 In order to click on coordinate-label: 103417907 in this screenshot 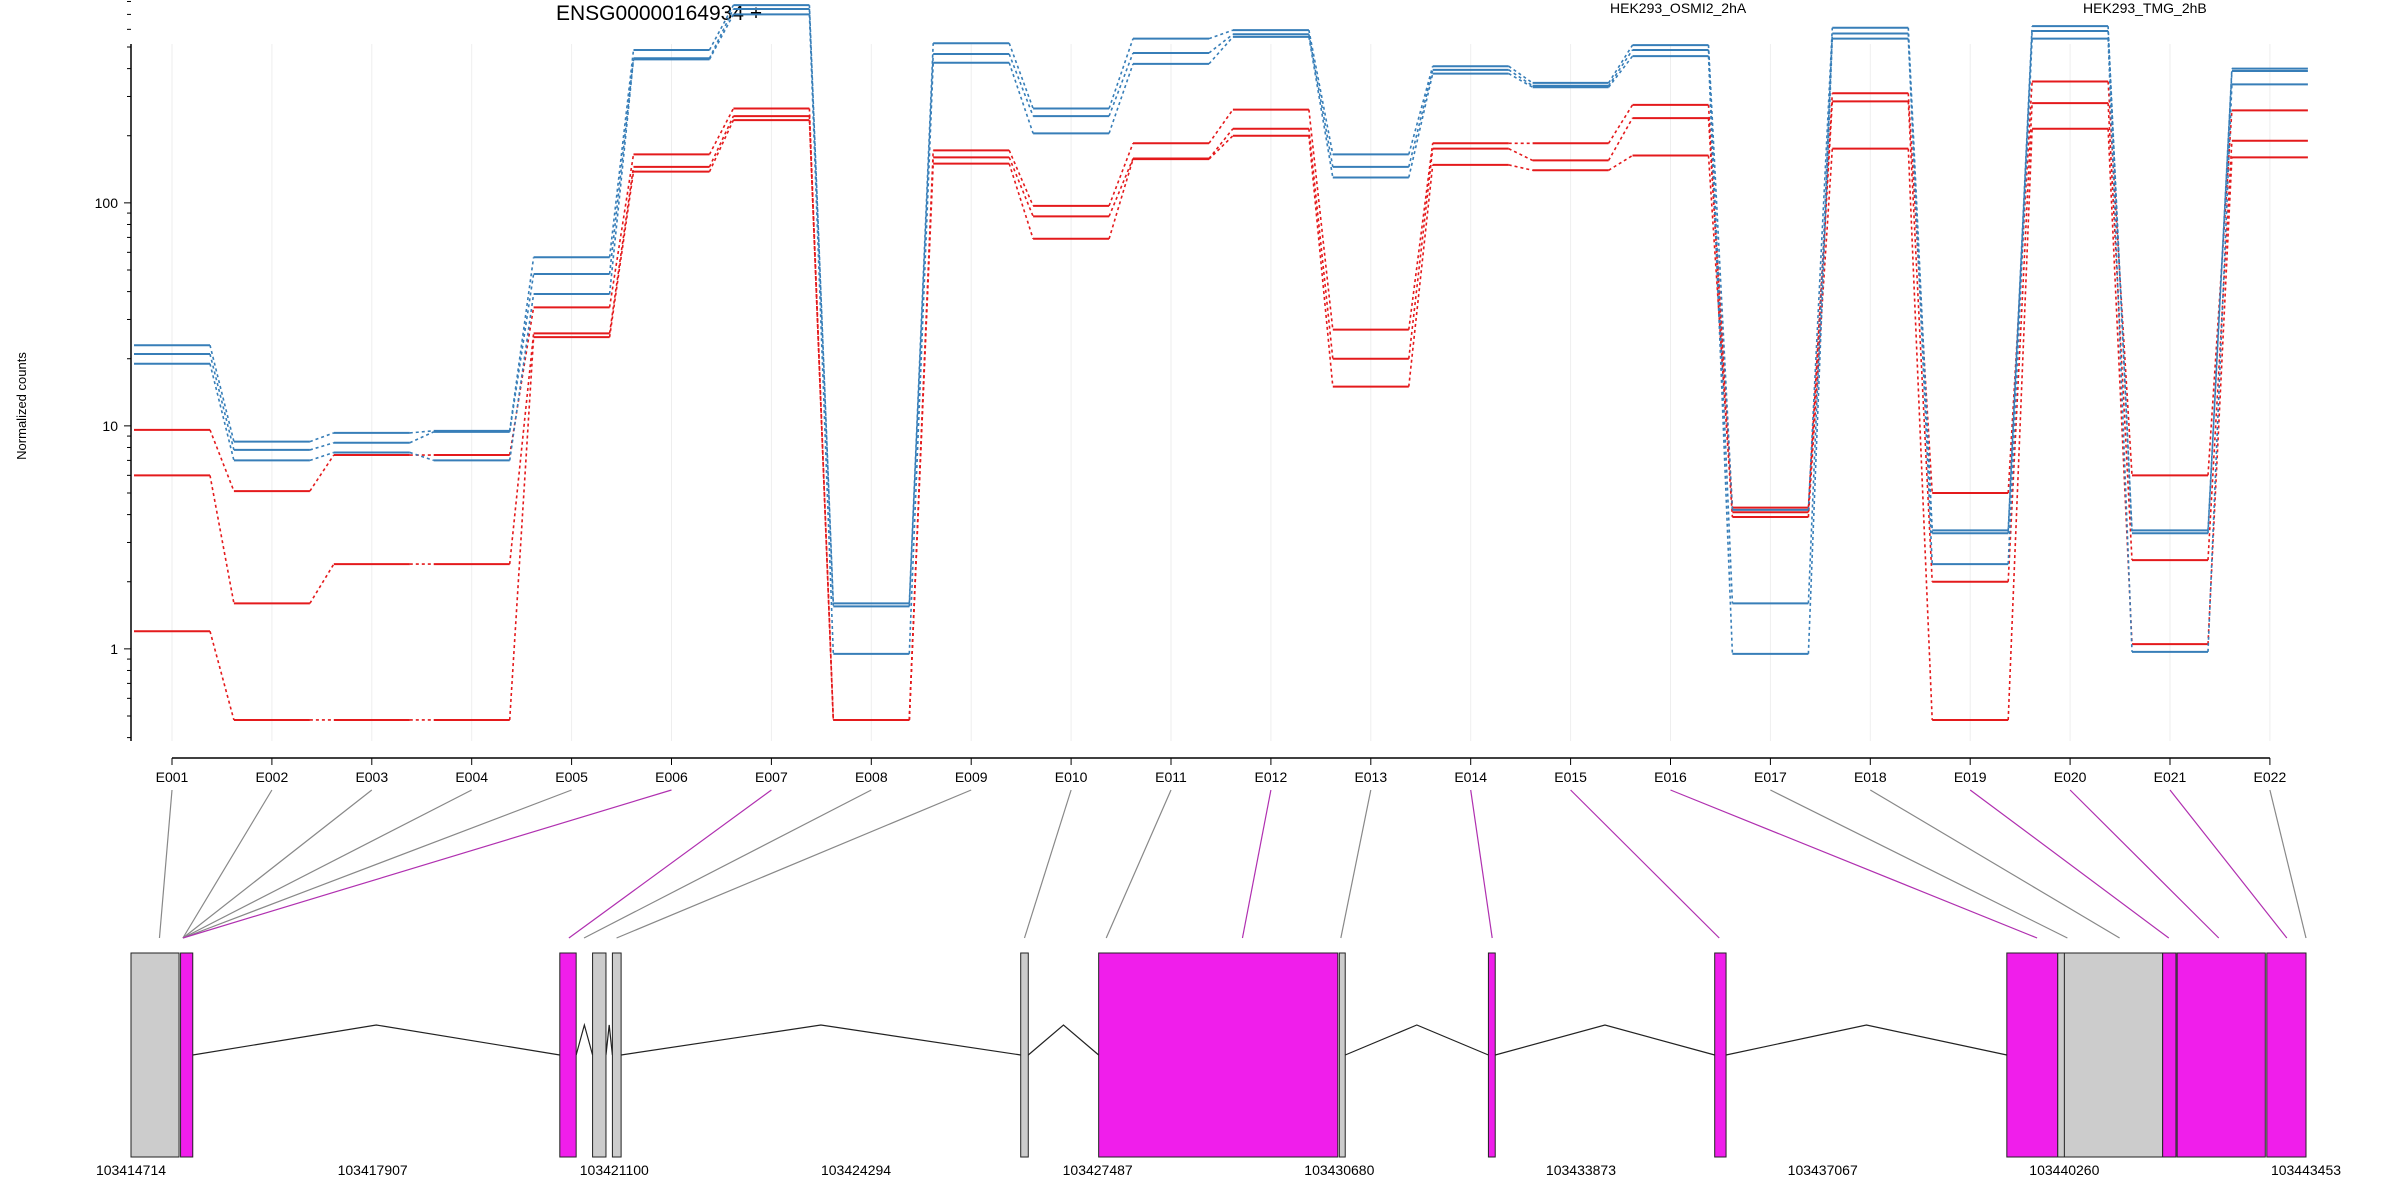, I will do `click(373, 1170)`.